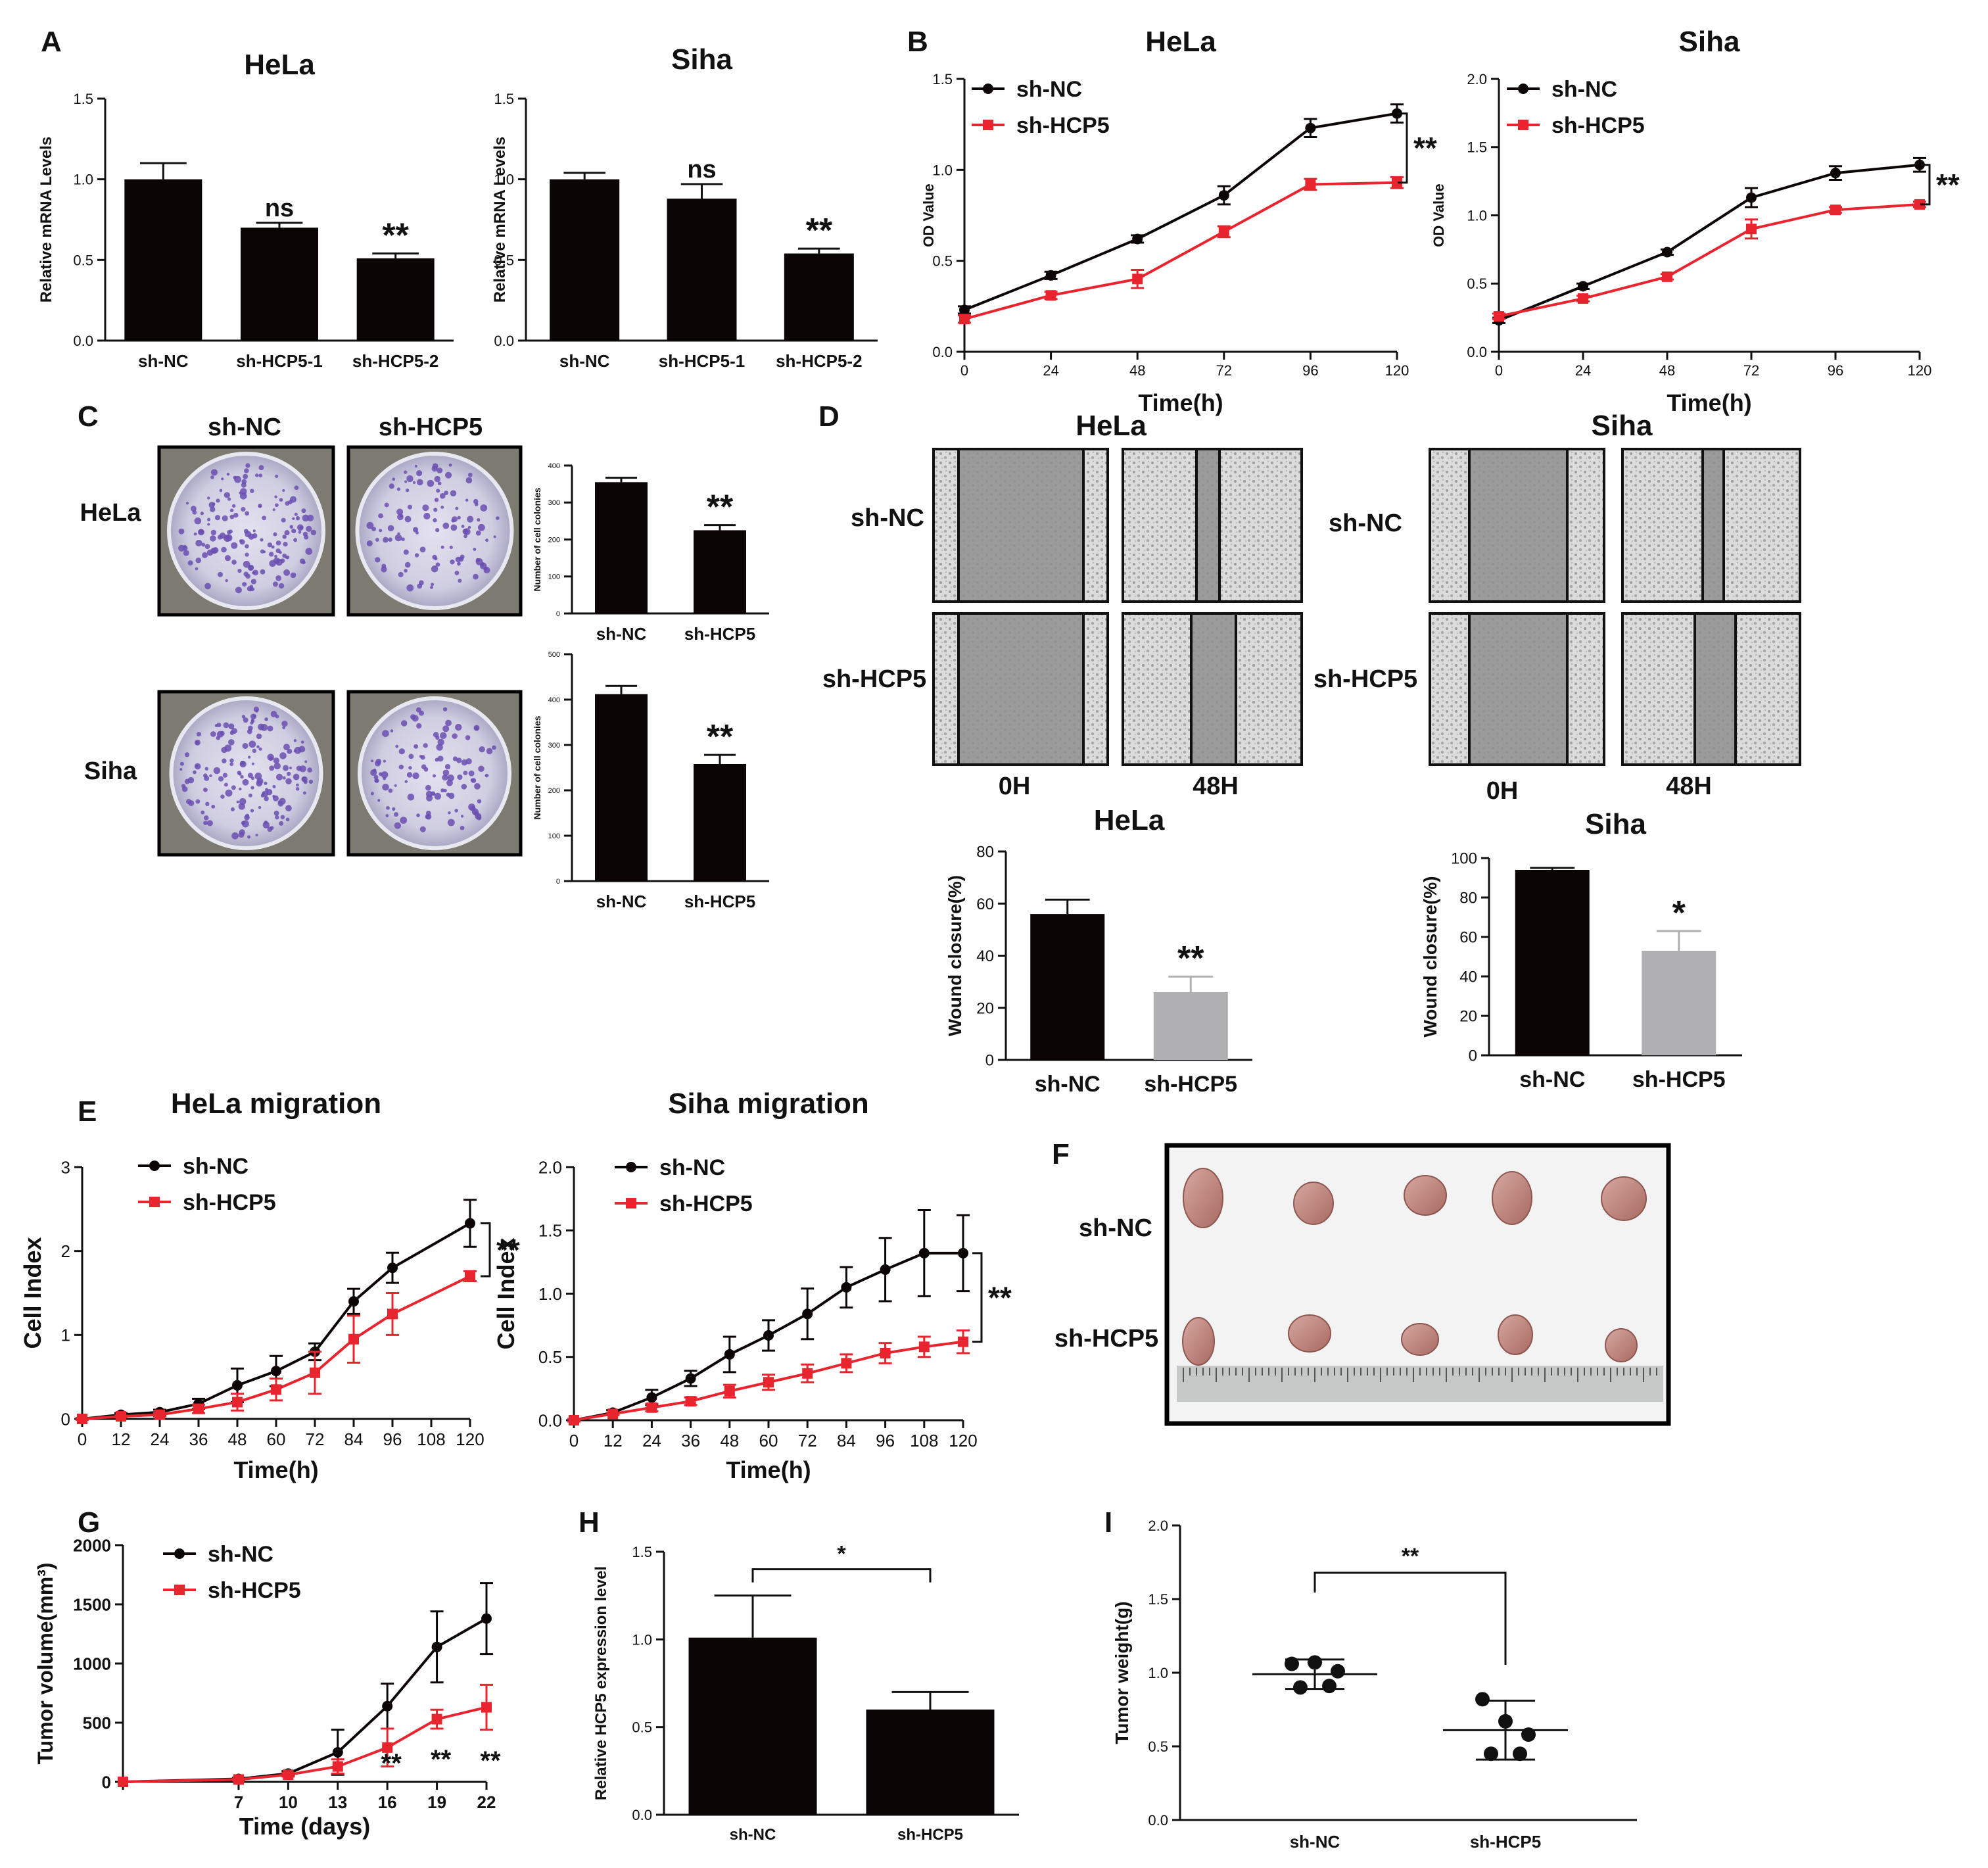 The height and width of the screenshot is (1868, 1988). What do you see at coordinates (631, 1204) in the screenshot?
I see `legend-marker` at bounding box center [631, 1204].